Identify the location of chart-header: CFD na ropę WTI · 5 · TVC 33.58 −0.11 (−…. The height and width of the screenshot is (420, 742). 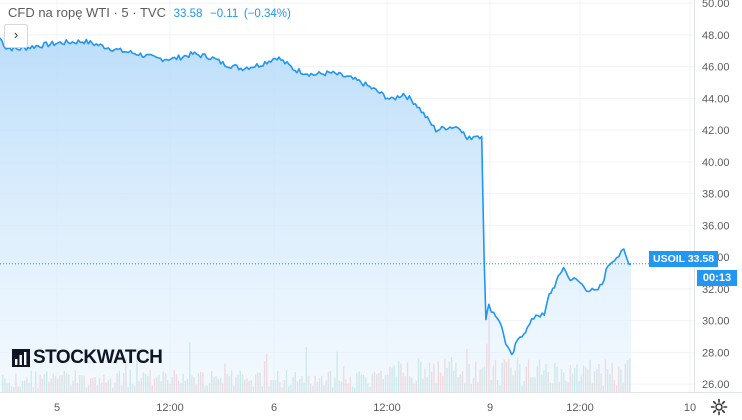
(149, 12).